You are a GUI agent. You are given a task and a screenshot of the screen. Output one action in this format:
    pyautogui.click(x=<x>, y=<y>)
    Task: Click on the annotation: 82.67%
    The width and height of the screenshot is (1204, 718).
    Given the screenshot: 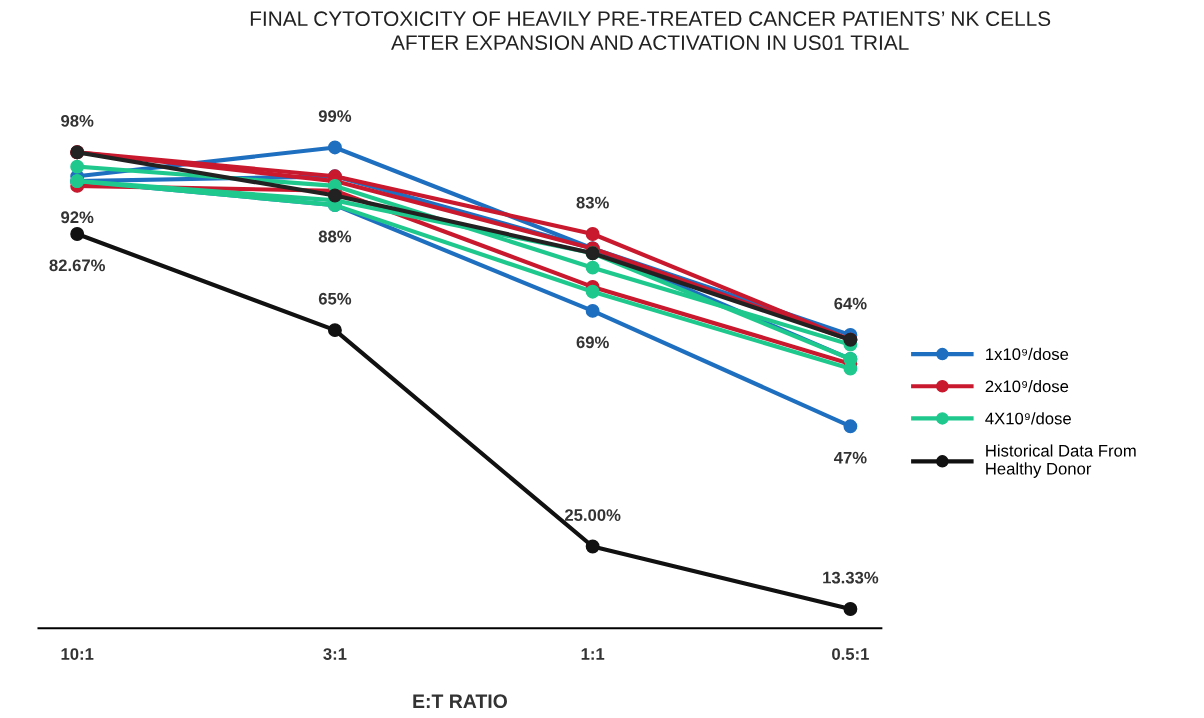 What is the action you would take?
    pyautogui.click(x=77, y=265)
    